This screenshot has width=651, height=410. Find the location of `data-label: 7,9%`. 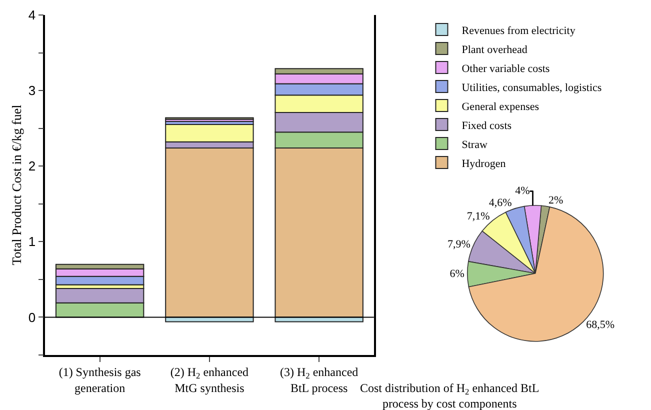

data-label: 7,9% is located at coordinates (458, 244).